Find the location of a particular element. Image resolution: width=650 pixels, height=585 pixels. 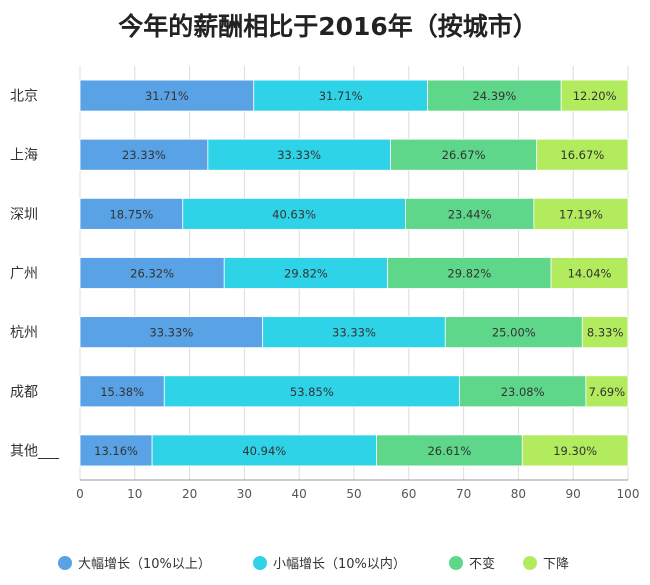

data-label: 25.00% is located at coordinates (514, 333).